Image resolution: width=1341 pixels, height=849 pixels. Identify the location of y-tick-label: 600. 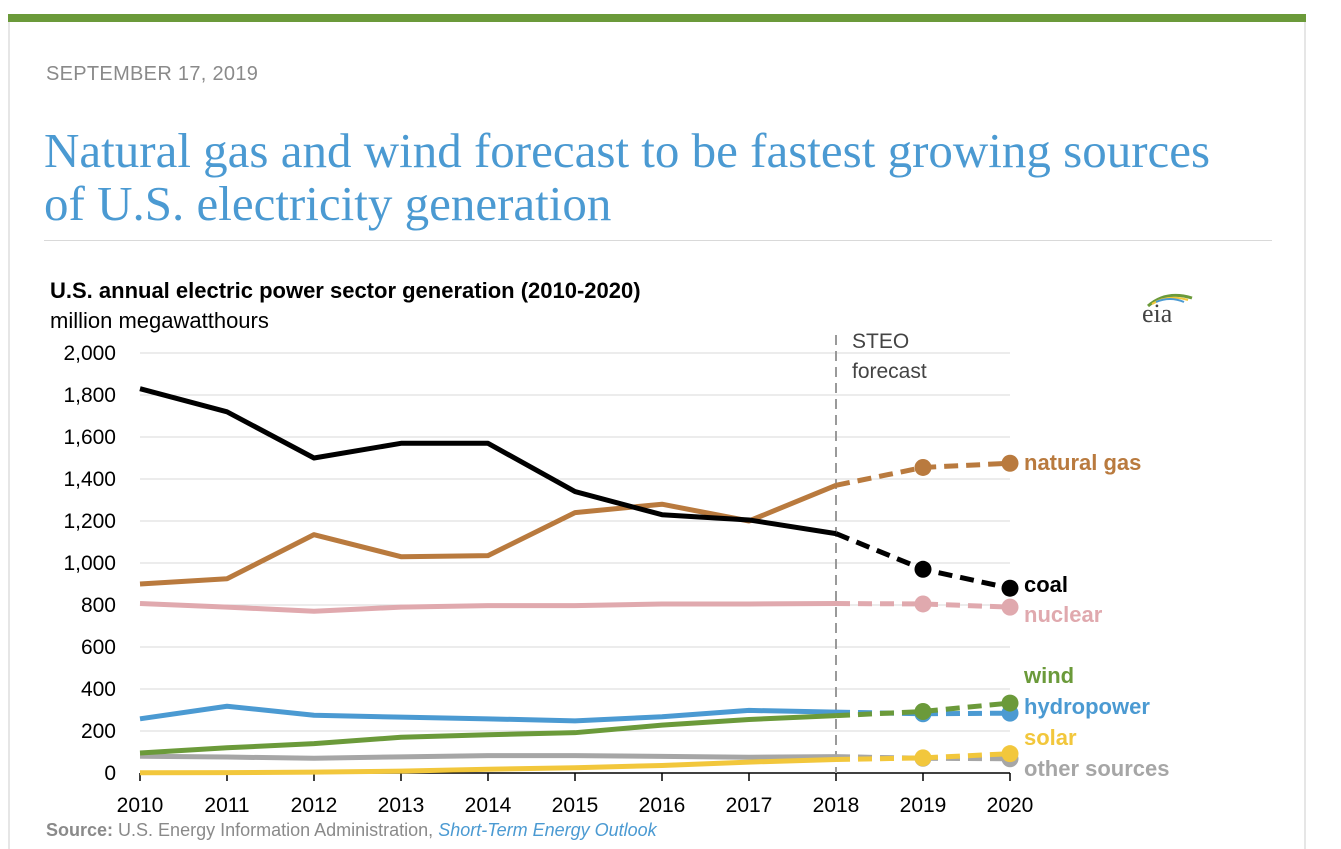
(98, 647).